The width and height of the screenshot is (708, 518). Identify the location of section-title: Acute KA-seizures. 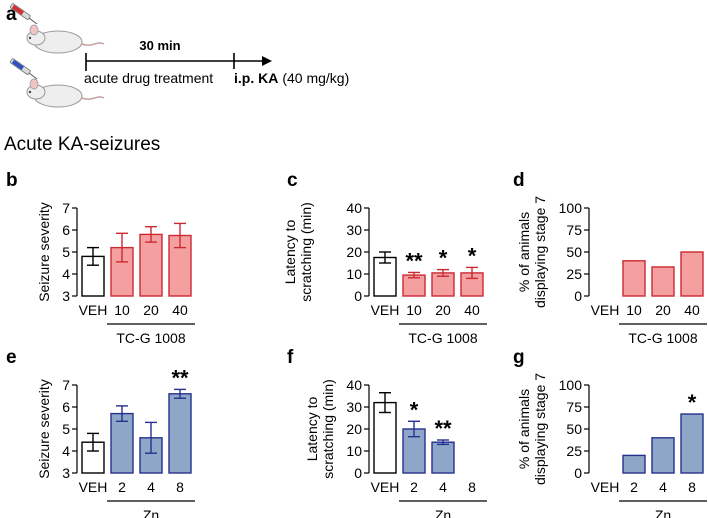
(82, 144).